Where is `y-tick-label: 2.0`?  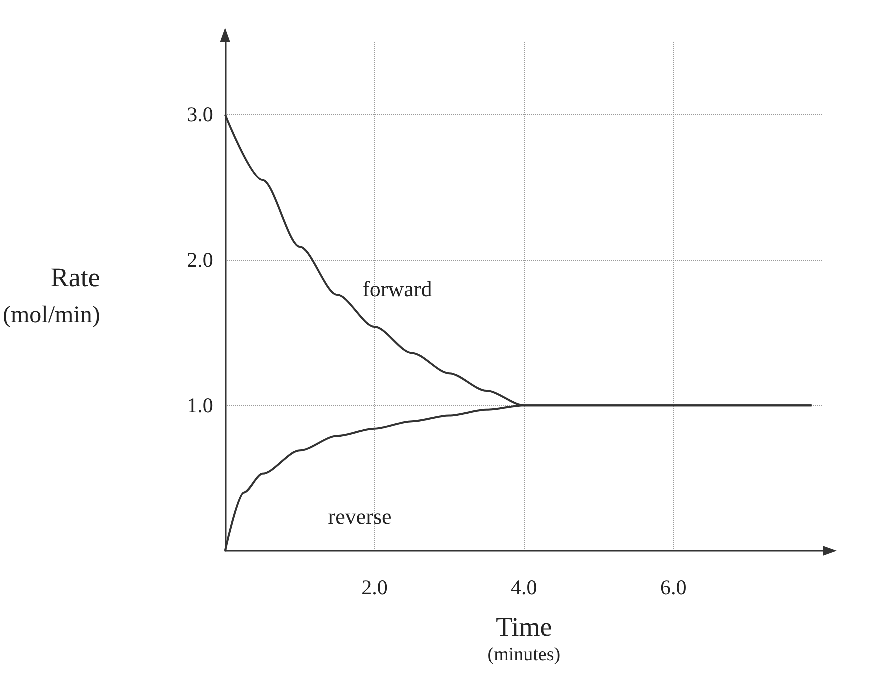
y-tick-label: 2.0 is located at coordinates (200, 260).